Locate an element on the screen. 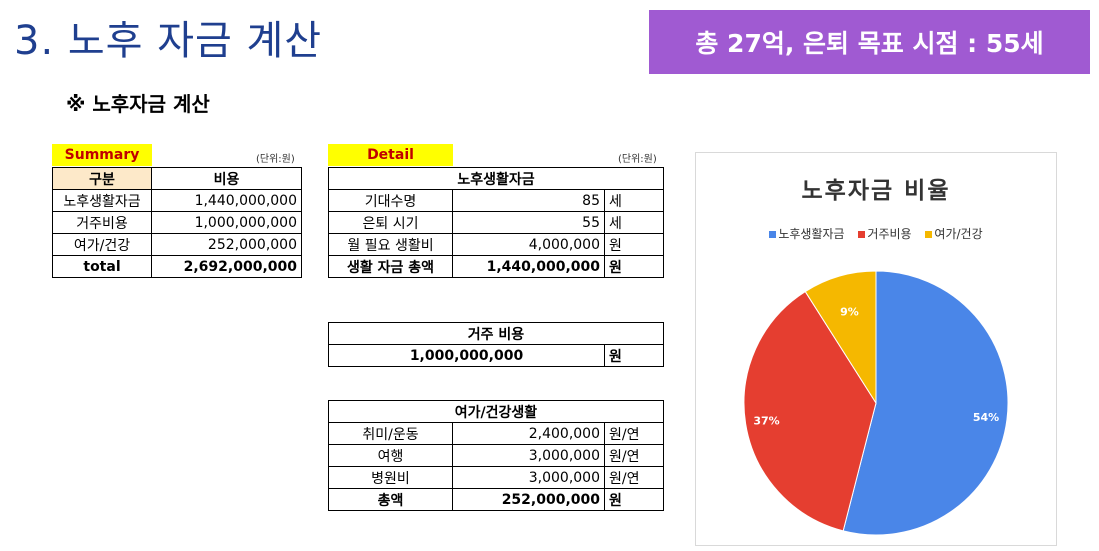  page-title: 3. 노후 자금 계산 is located at coordinates (168, 41).